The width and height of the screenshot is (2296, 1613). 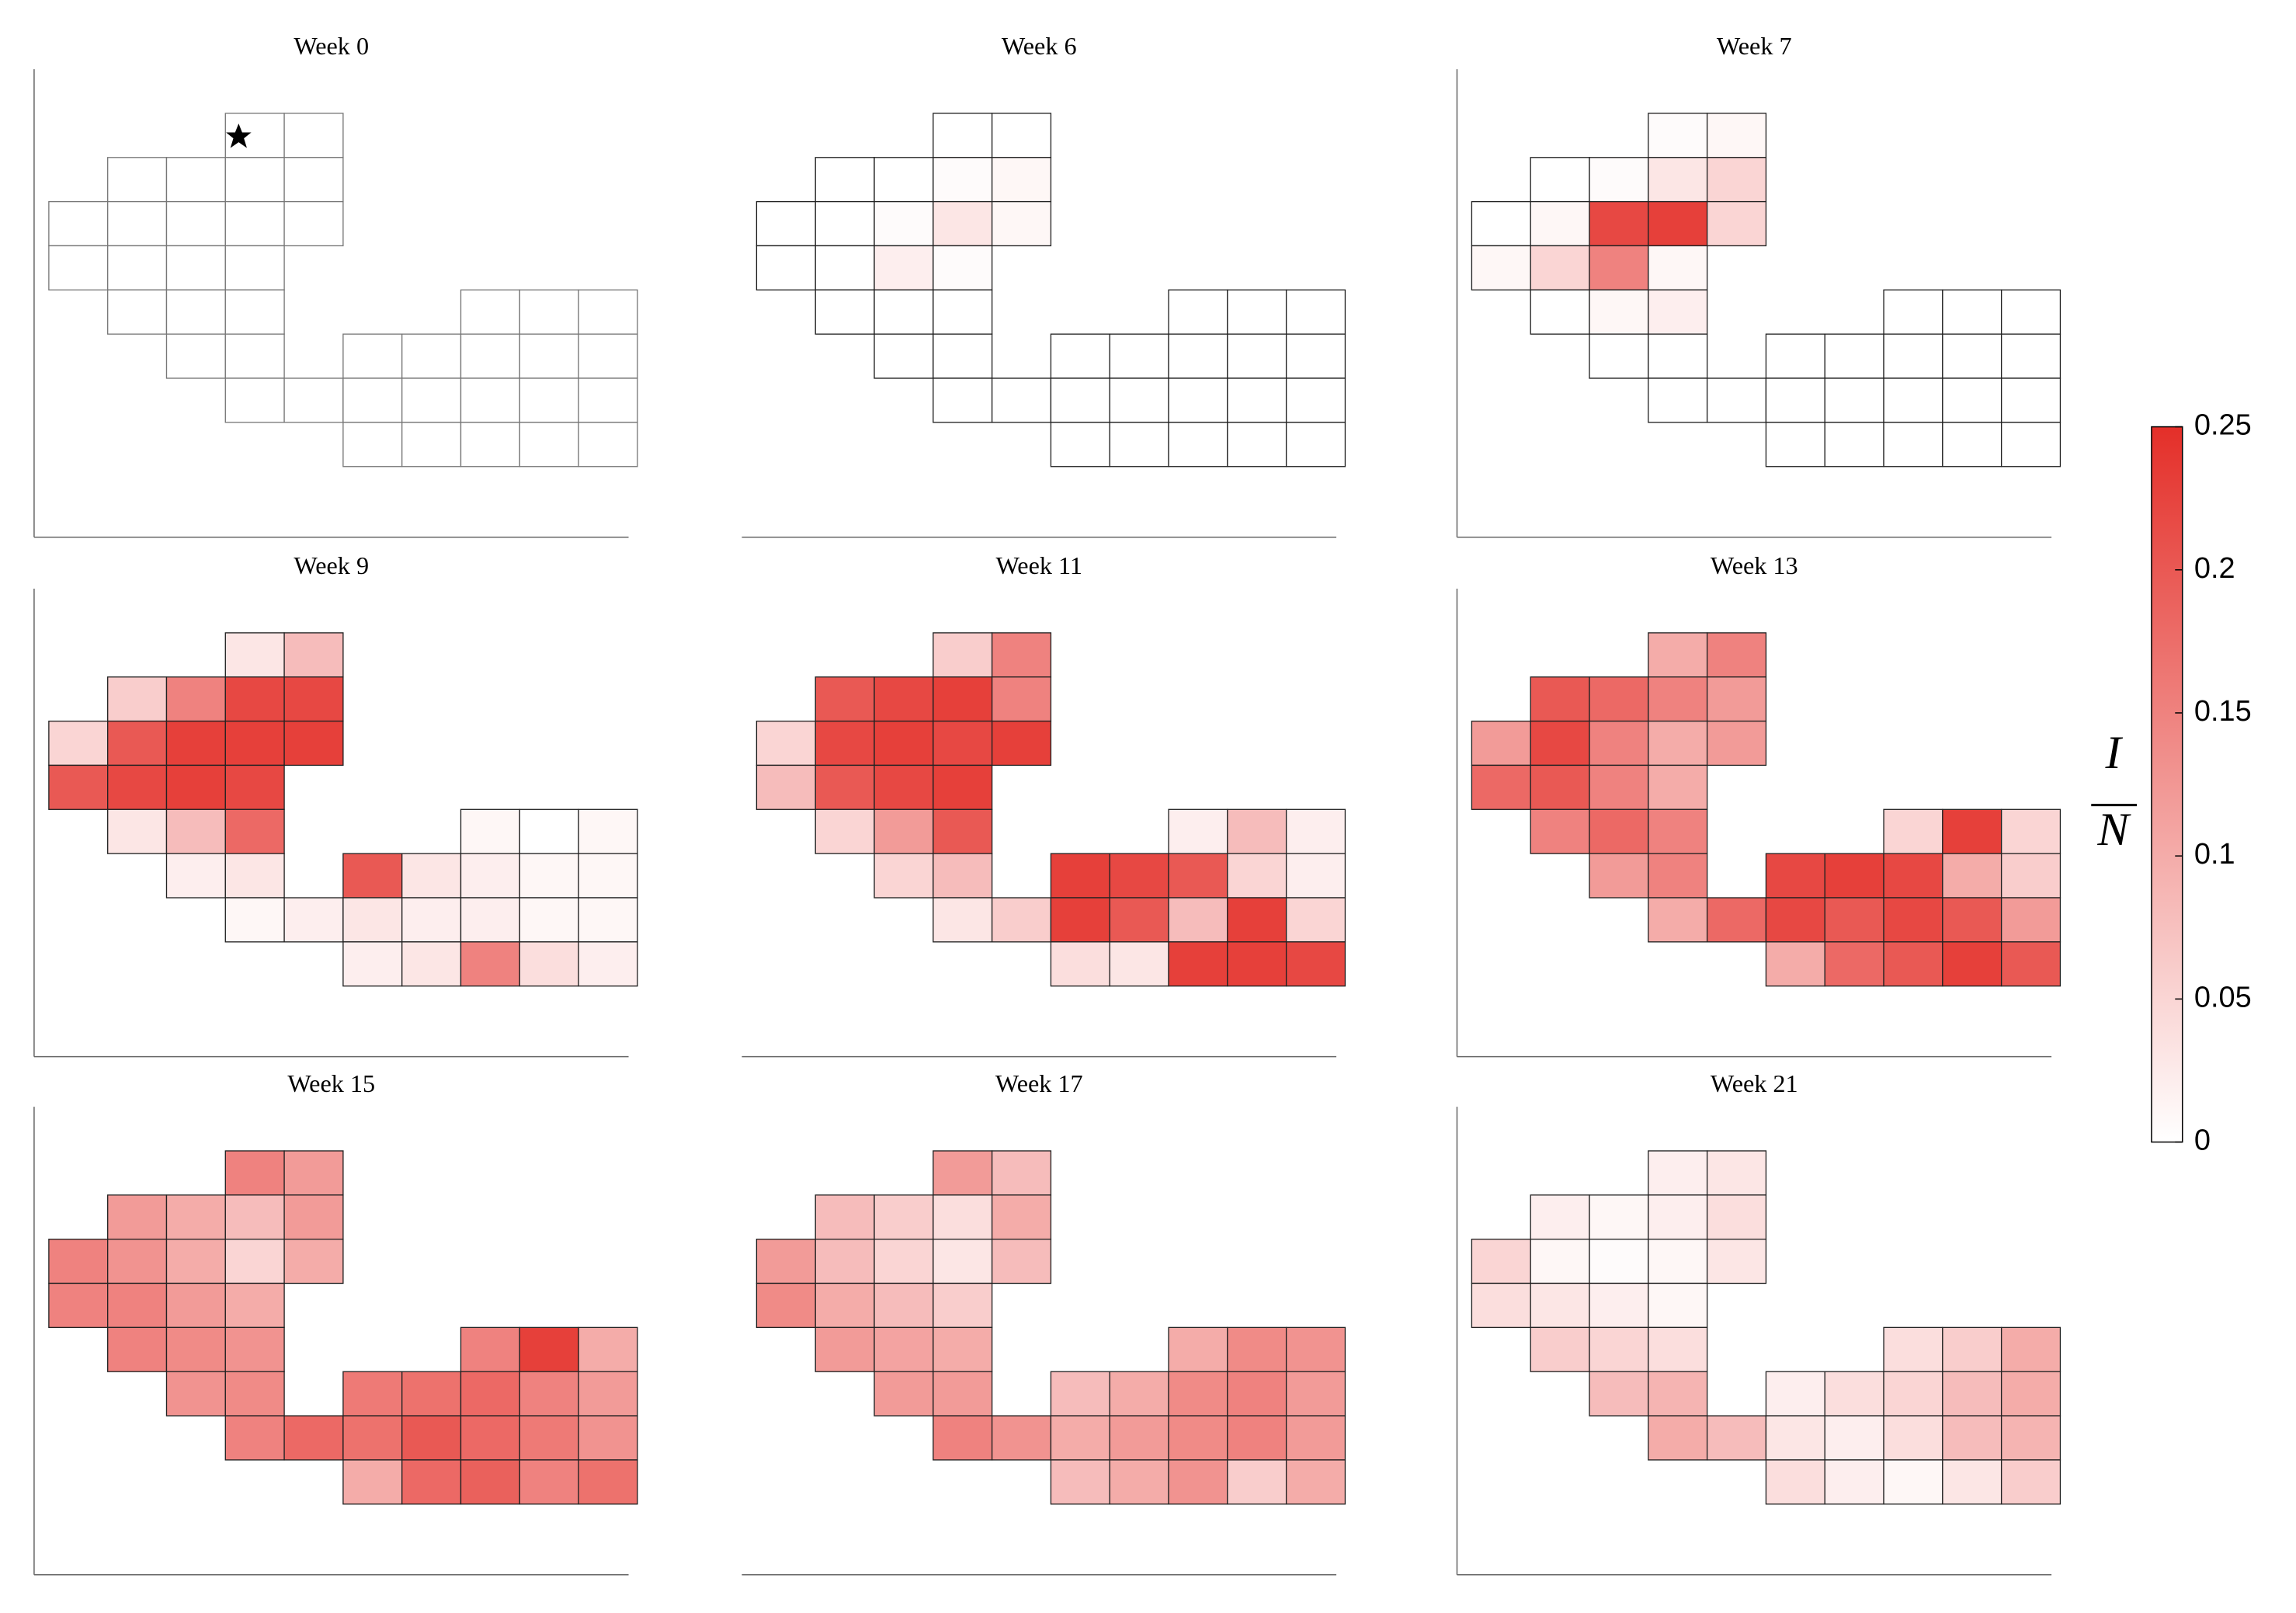 I want to click on panel-title: Week 11, so click(x=1038, y=565).